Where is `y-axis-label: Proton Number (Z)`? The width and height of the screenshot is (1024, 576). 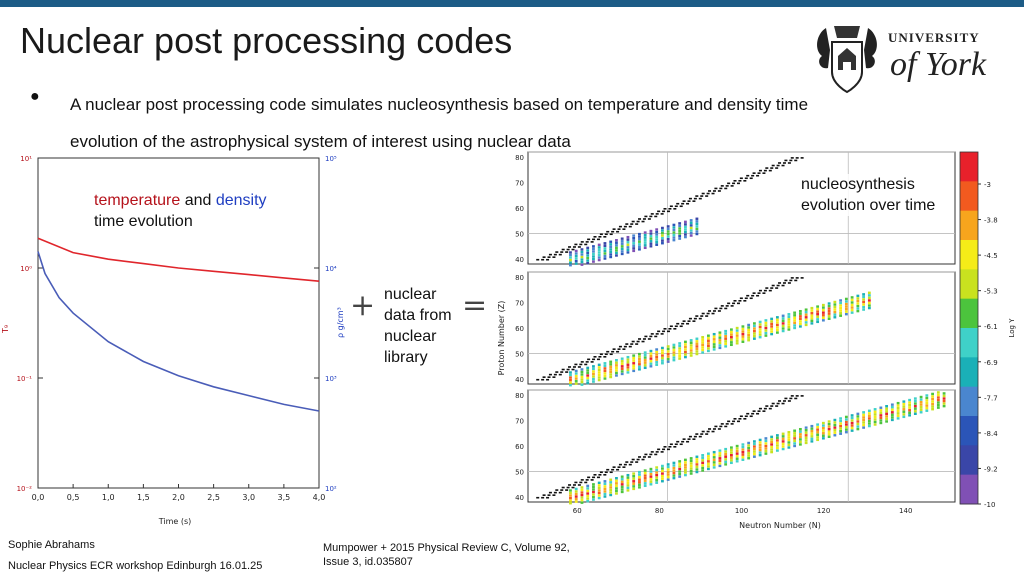
y-axis-label: Proton Number (Z) is located at coordinates (501, 338).